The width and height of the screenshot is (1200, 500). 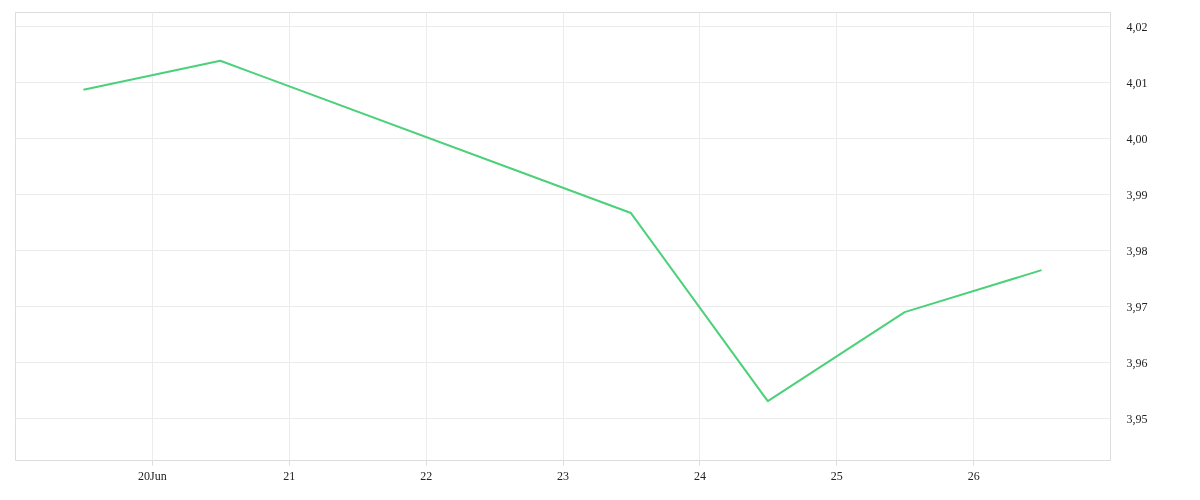 I want to click on y-tick-label: 4,00, so click(x=1137, y=138).